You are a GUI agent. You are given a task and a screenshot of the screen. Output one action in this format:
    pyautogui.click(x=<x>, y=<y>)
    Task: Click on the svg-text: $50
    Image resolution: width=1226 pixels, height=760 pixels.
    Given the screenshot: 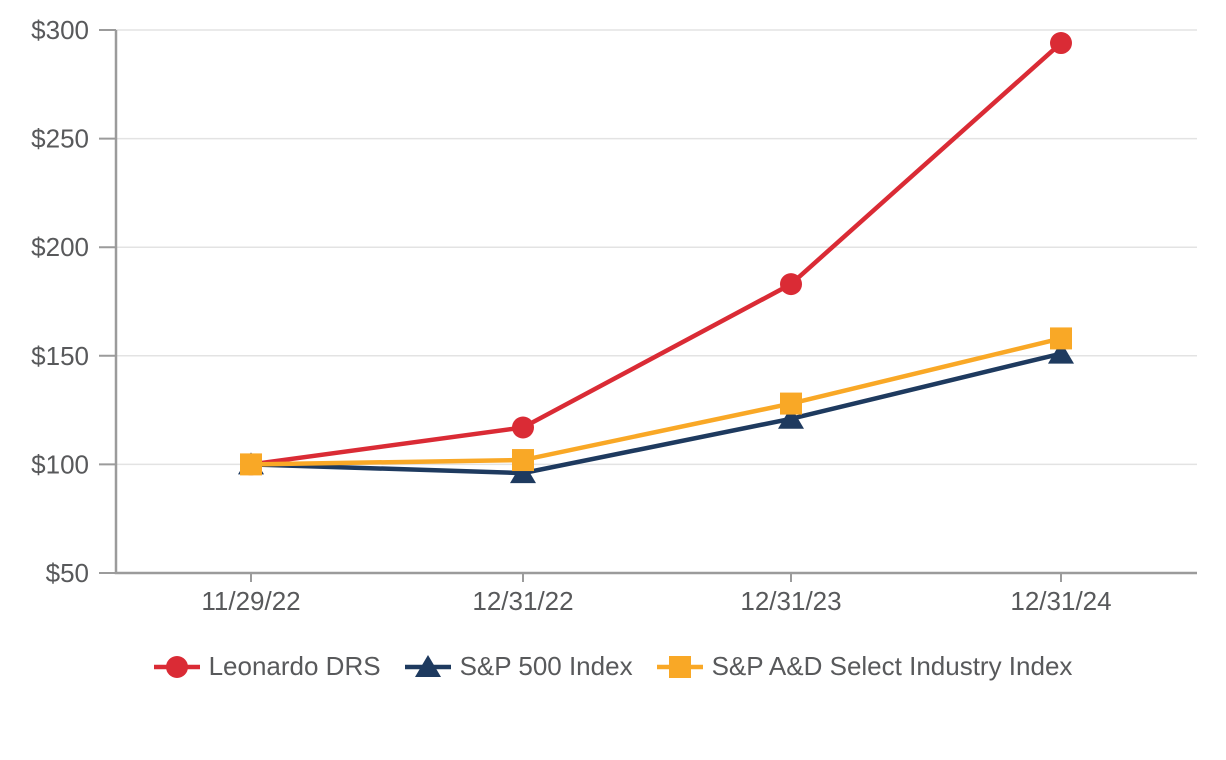 What is the action you would take?
    pyautogui.click(x=67, y=573)
    